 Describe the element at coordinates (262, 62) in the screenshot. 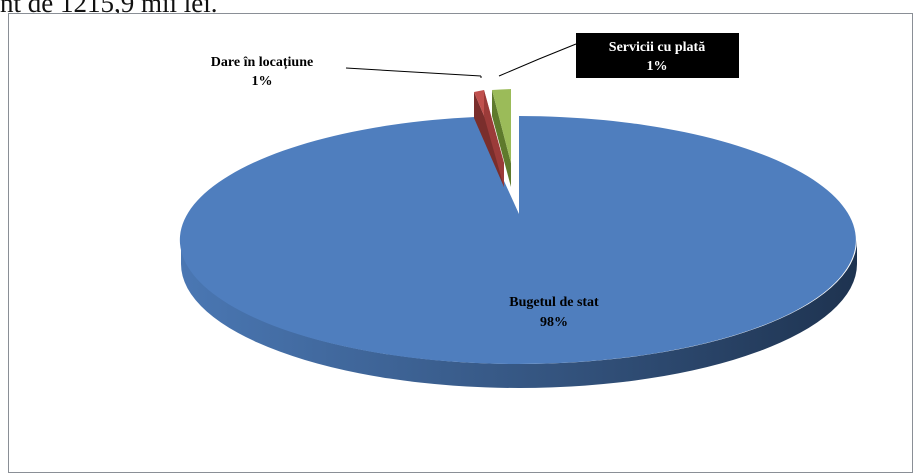

I see `label-locatiune-name: Dare în locațiune` at that location.